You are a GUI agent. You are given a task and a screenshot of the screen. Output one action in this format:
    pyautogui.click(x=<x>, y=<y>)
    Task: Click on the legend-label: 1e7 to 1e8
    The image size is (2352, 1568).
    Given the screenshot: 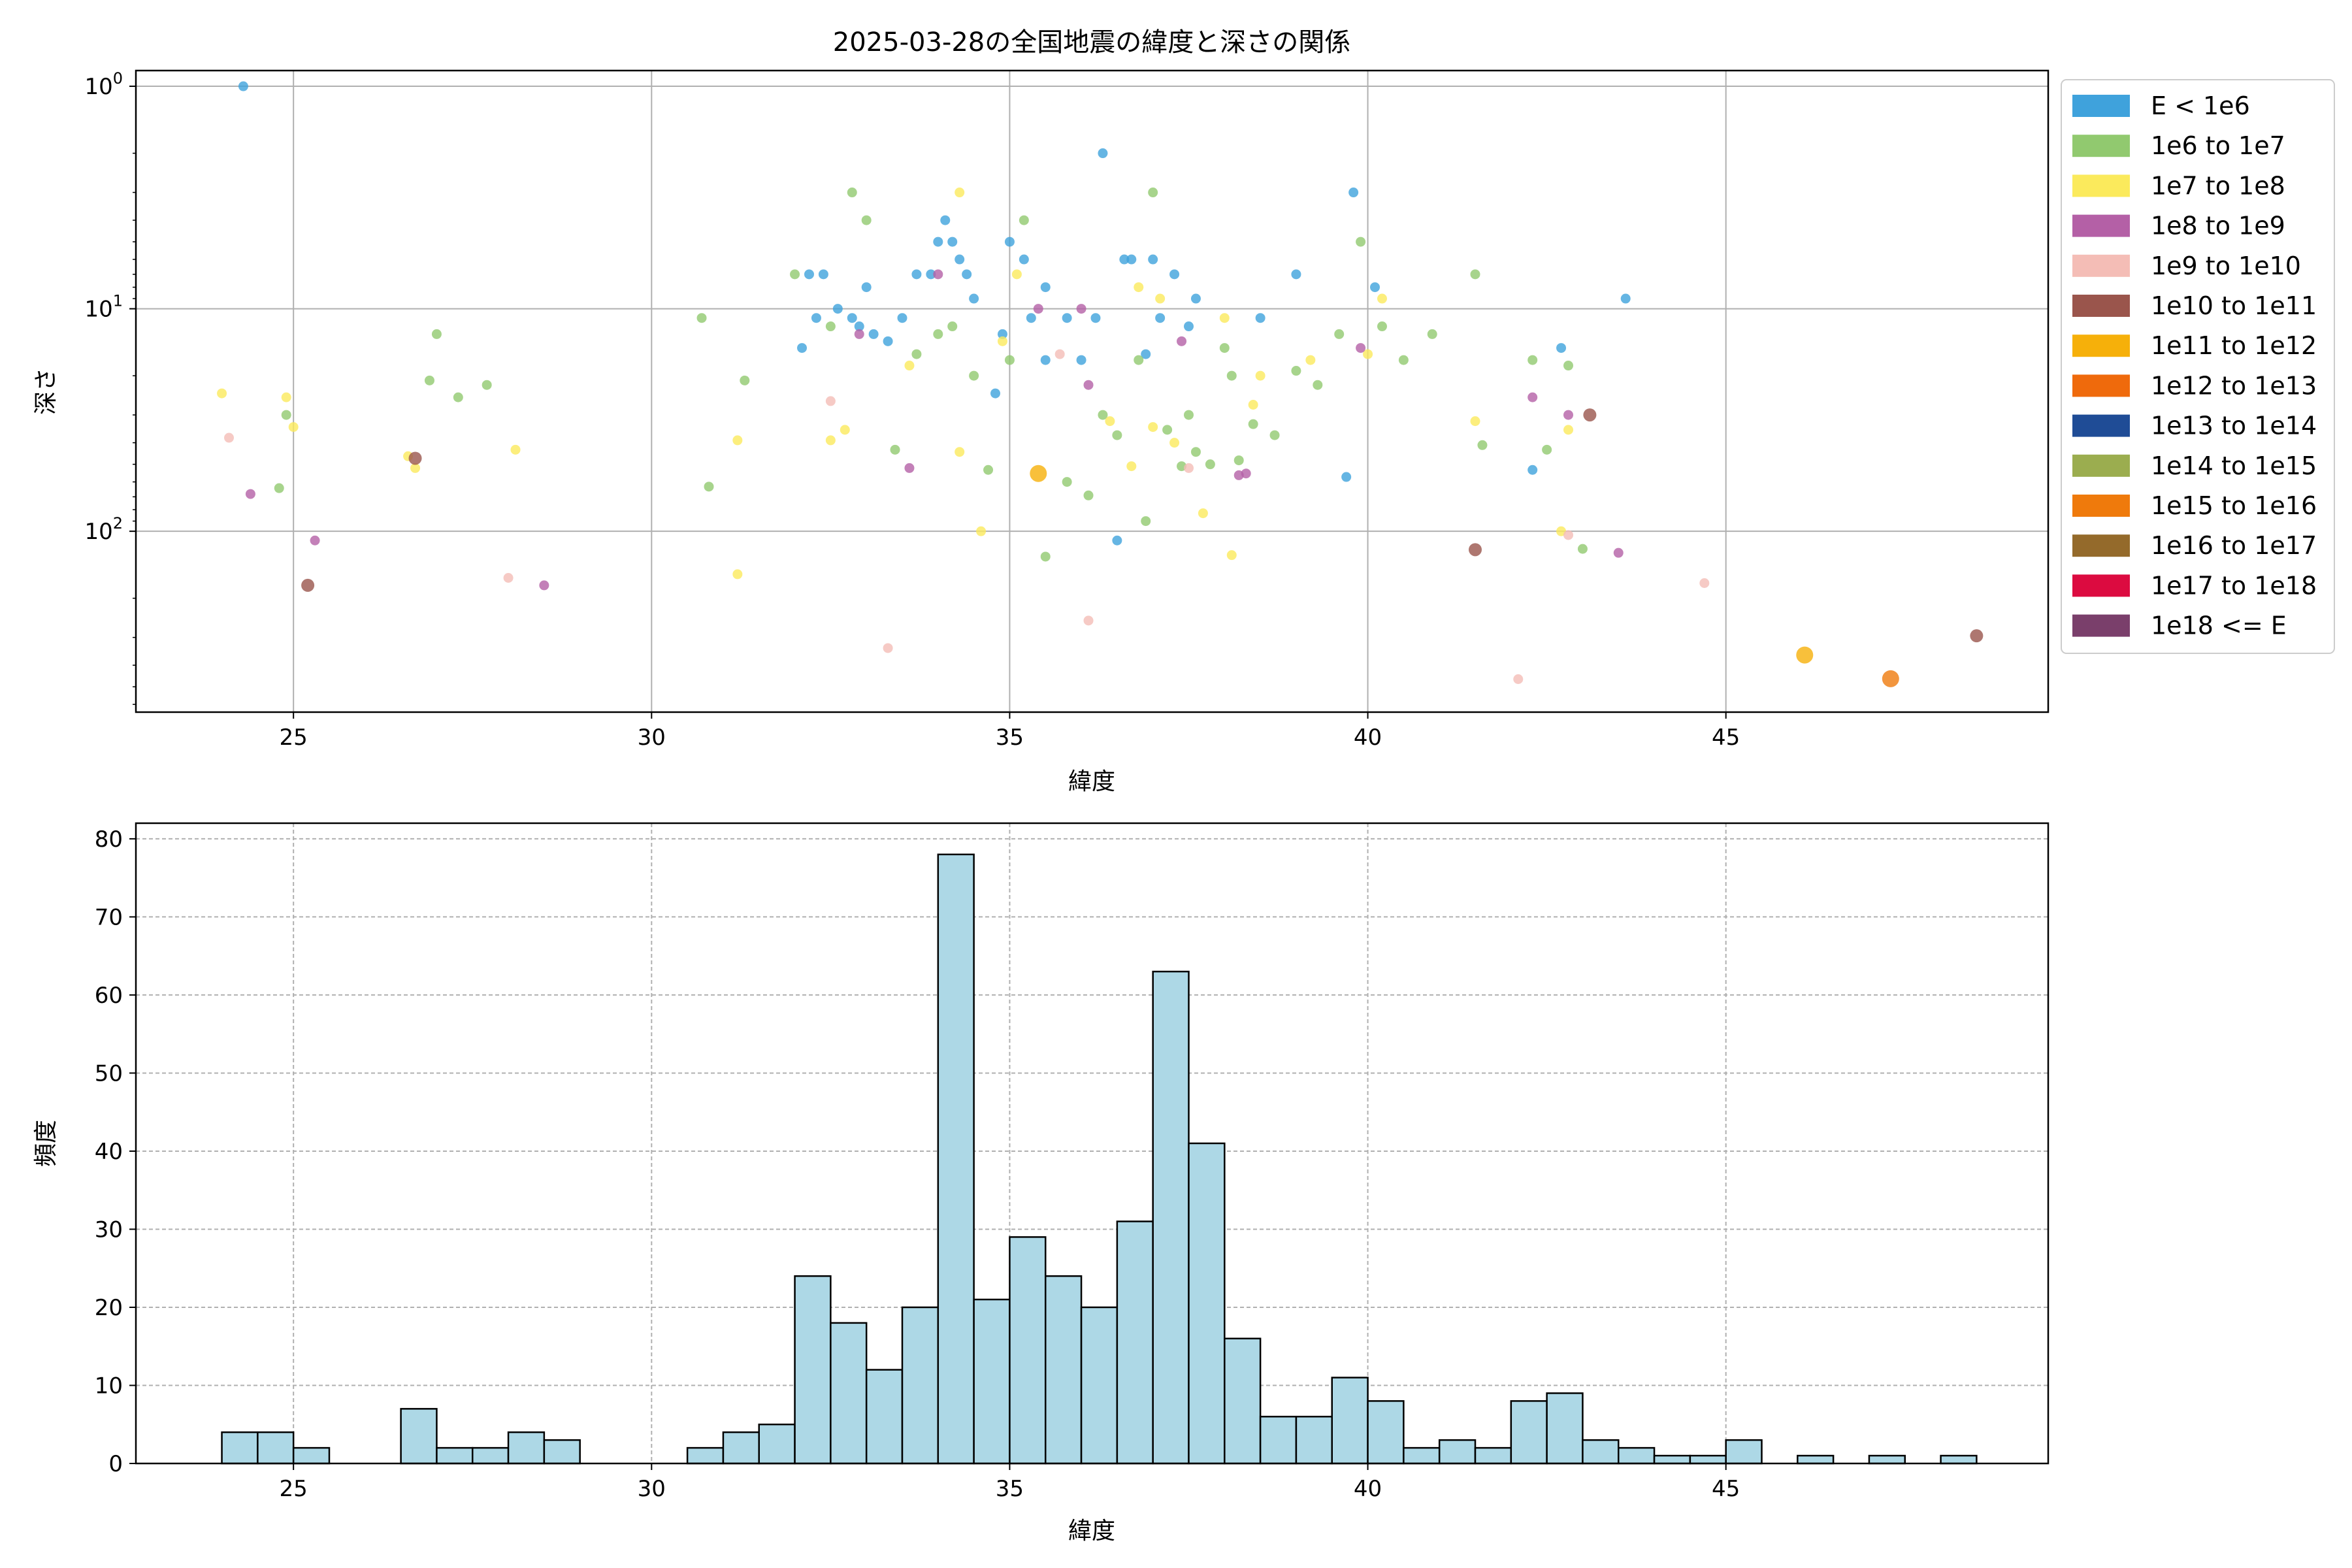 What is the action you would take?
    pyautogui.click(x=2218, y=185)
    